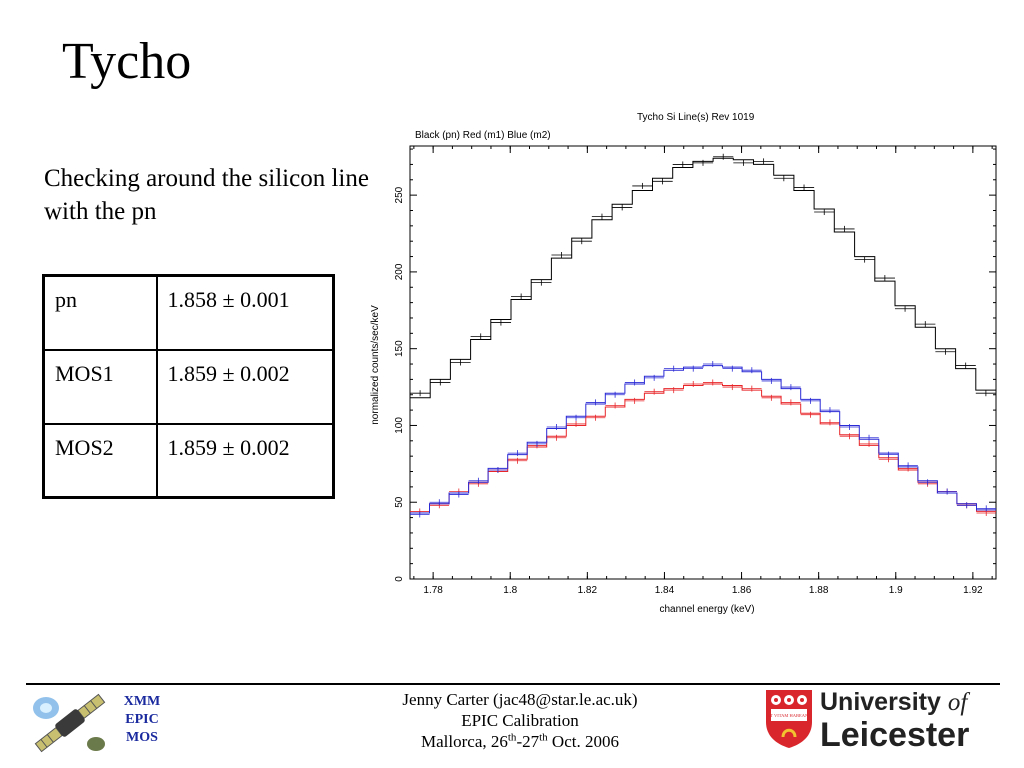  I want to click on xmm-epic-mos-label: XMM EPIC MOS, so click(142, 720).